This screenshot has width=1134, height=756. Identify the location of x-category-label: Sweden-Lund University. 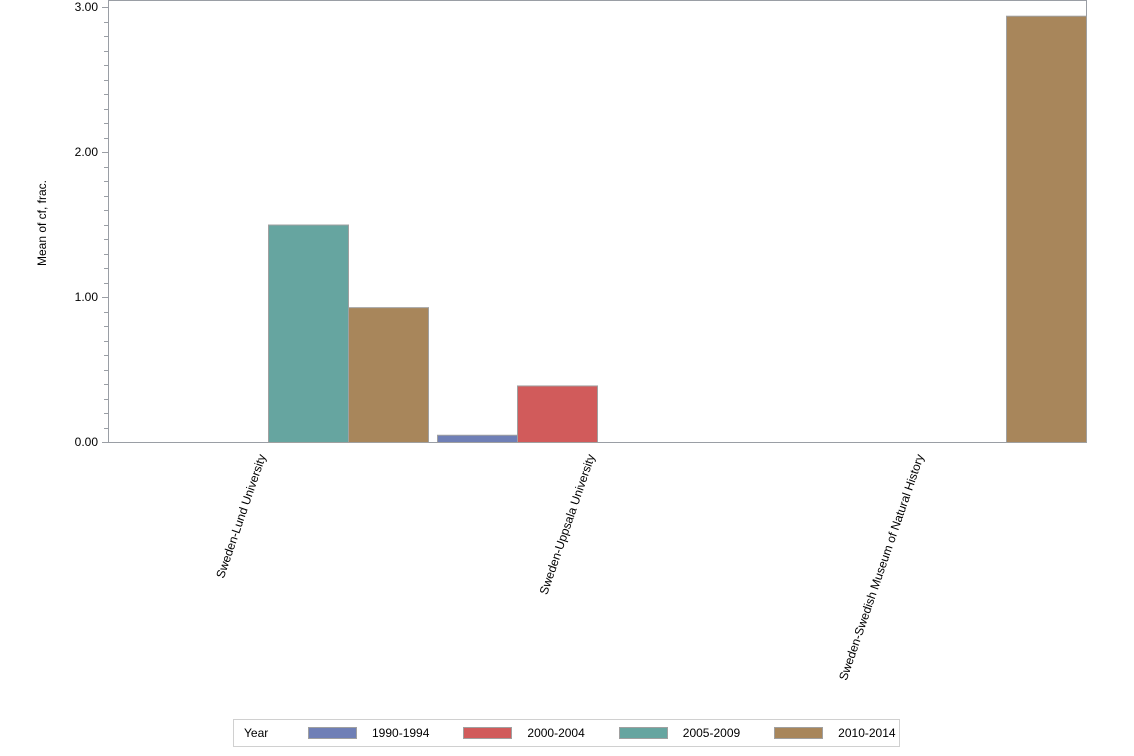
(241, 516).